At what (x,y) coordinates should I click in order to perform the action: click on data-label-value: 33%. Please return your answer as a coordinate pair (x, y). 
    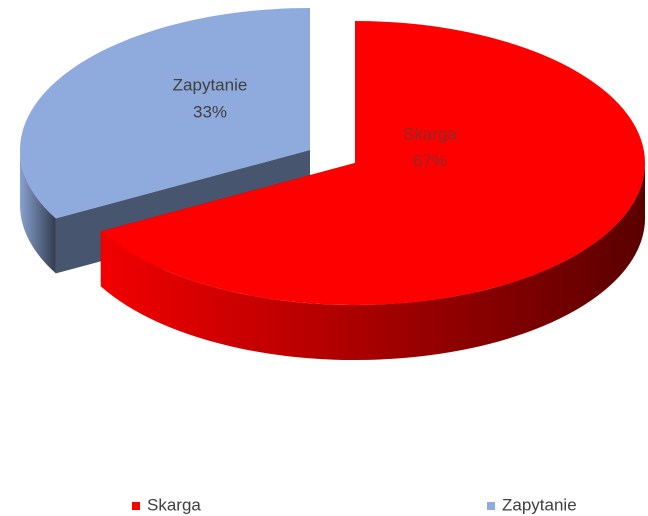
    Looking at the image, I should click on (210, 111).